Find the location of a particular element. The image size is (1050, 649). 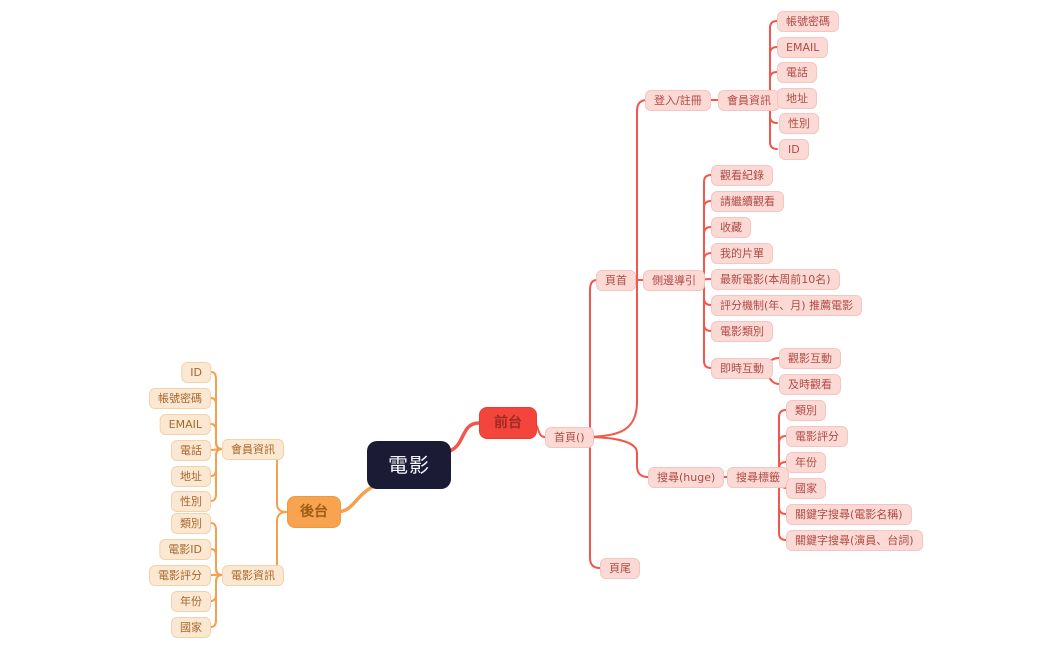

node-home: 首頁() is located at coordinates (569, 437).